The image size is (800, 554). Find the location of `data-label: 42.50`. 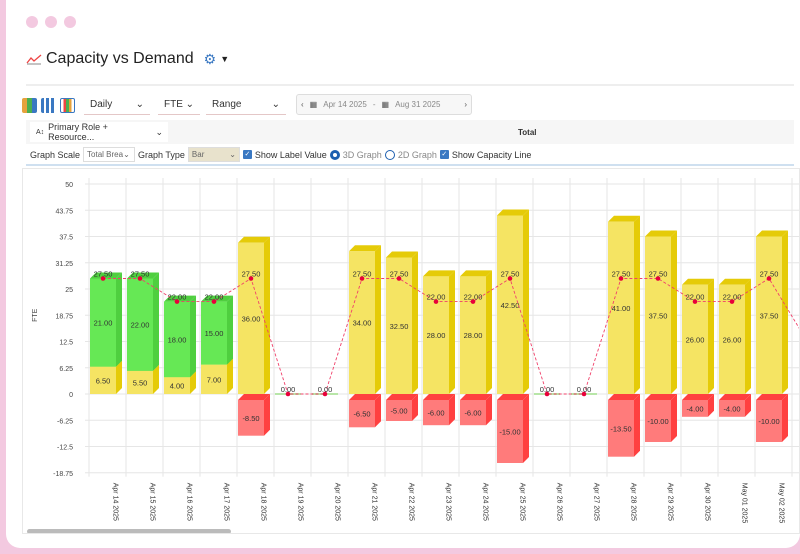

data-label: 42.50 is located at coordinates (510, 305).